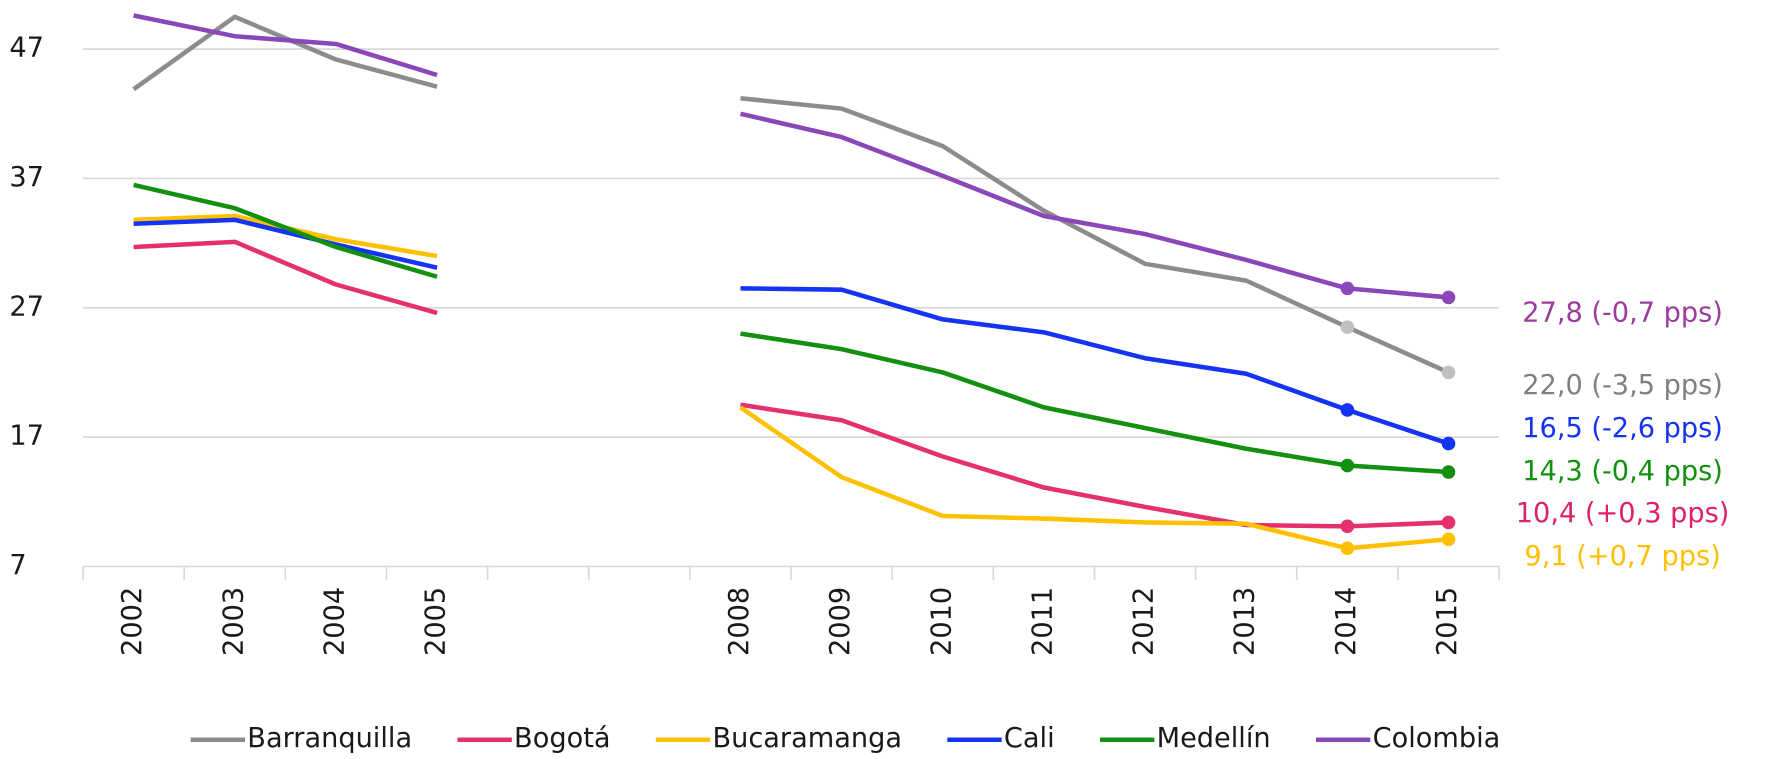  I want to click on x-tick-label: 2004, so click(334, 621).